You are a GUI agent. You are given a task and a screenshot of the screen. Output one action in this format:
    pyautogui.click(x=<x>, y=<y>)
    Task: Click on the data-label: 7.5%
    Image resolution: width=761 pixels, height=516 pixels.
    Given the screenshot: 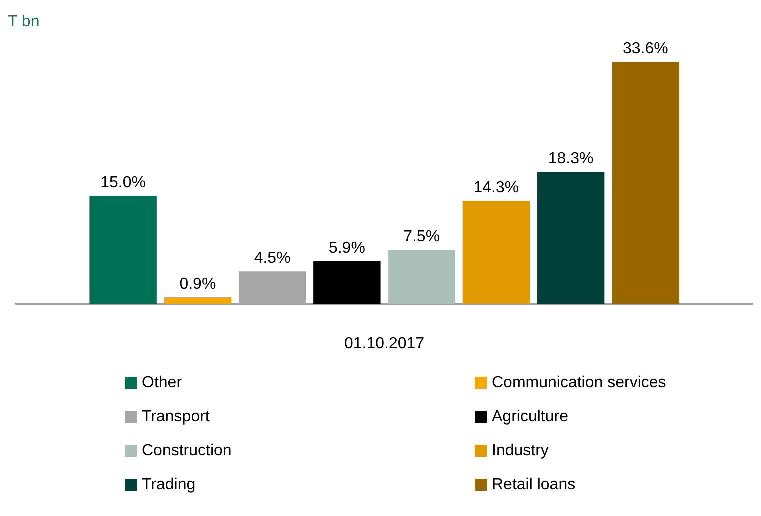 What is the action you would take?
    pyautogui.click(x=422, y=237)
    